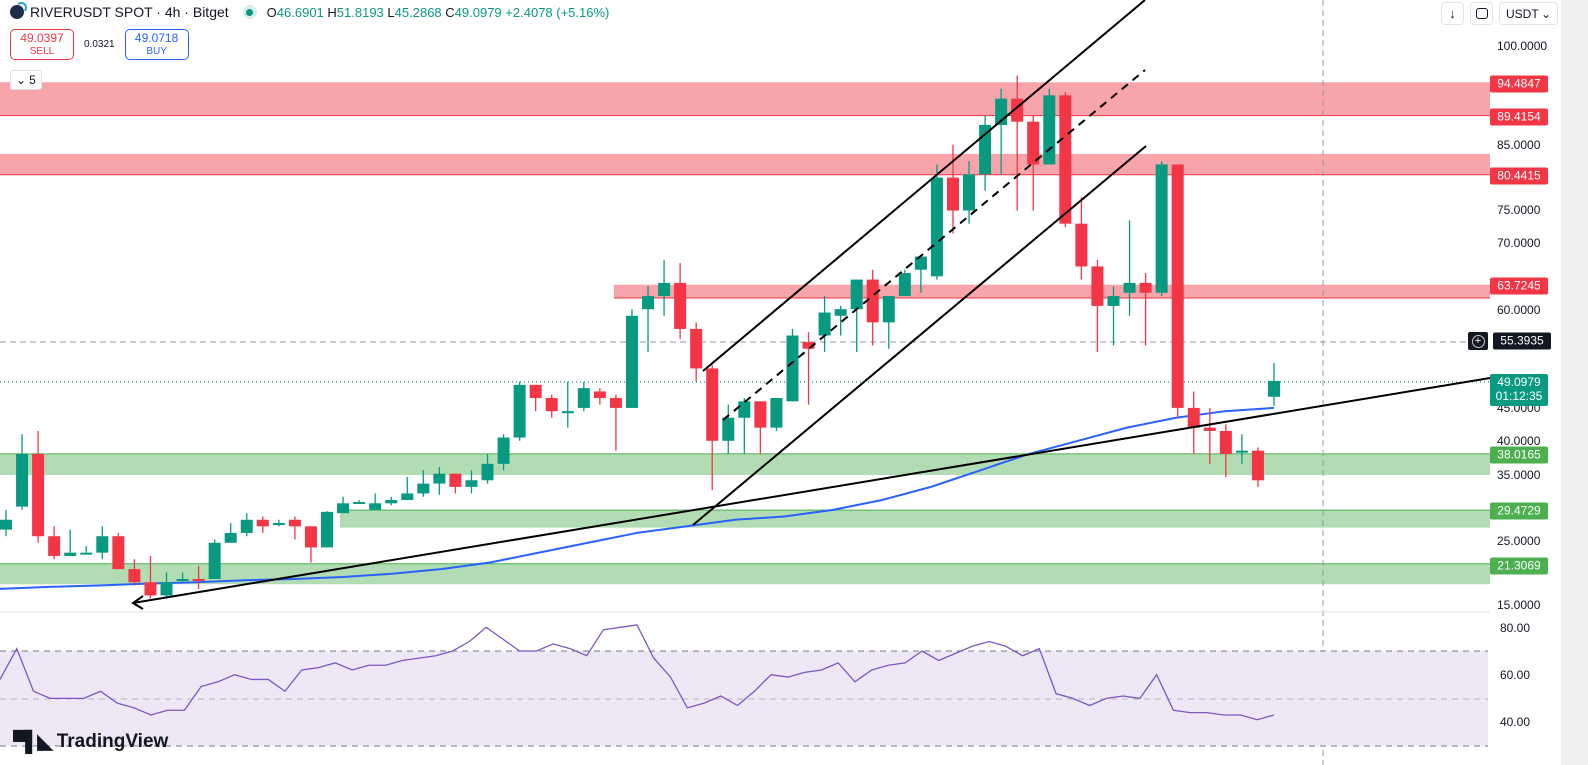  I want to click on rsi-line, so click(637, 672).